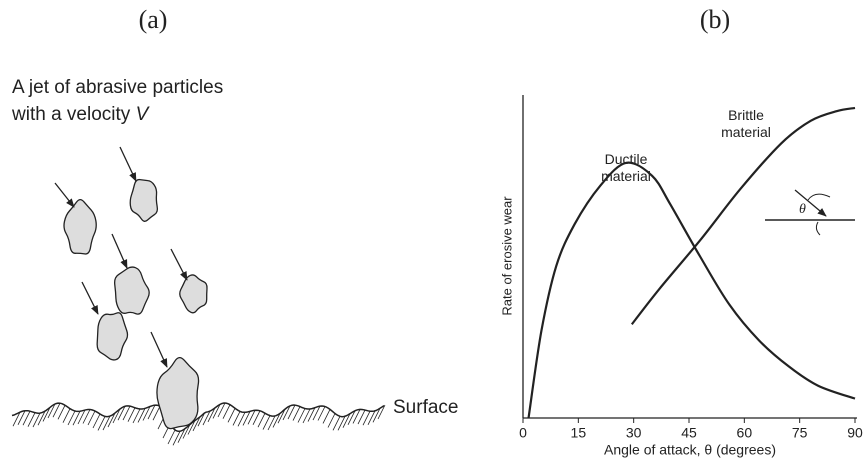 The image size is (865, 461). I want to click on panel-label: (b), so click(715, 19).